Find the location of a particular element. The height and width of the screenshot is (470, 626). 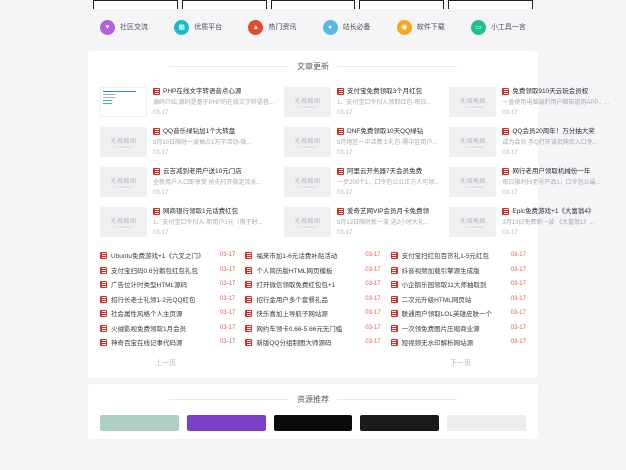

category-item-1: ▦ 优质平台 is located at coordinates (198, 27).